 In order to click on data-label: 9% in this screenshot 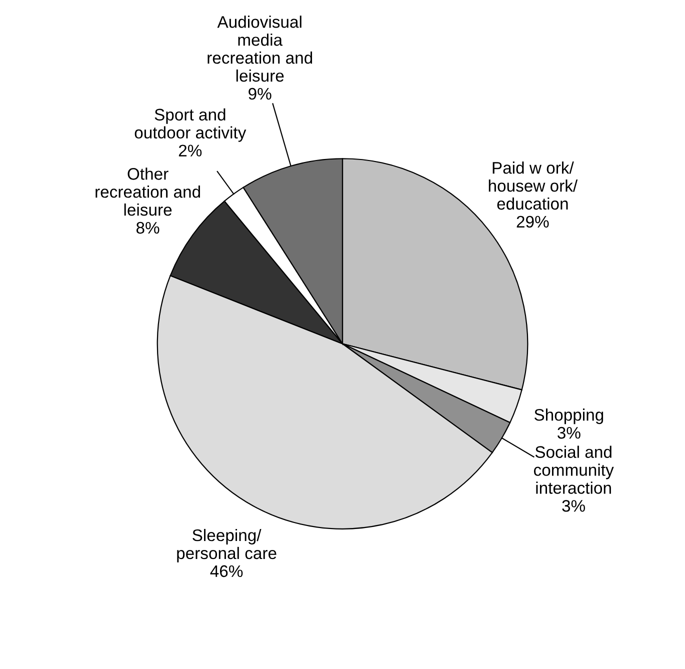, I will do `click(260, 94)`.